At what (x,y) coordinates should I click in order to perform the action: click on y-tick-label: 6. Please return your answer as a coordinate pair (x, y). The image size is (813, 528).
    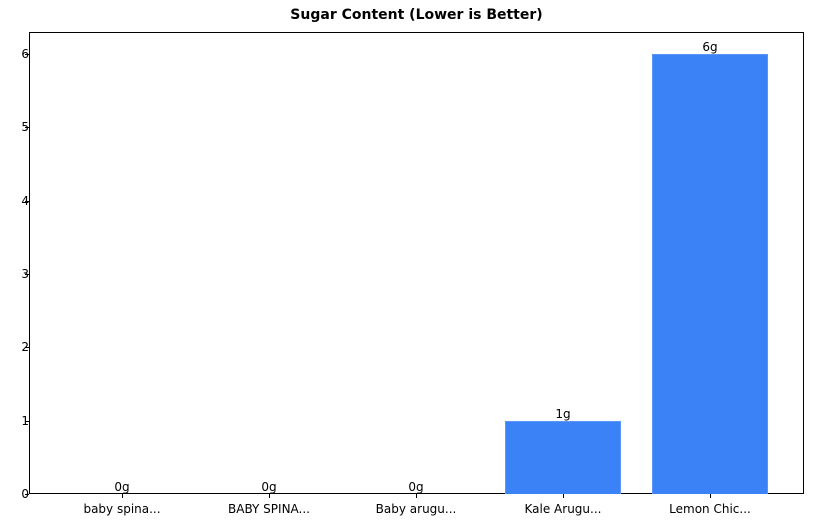
    Looking at the image, I should click on (25, 54).